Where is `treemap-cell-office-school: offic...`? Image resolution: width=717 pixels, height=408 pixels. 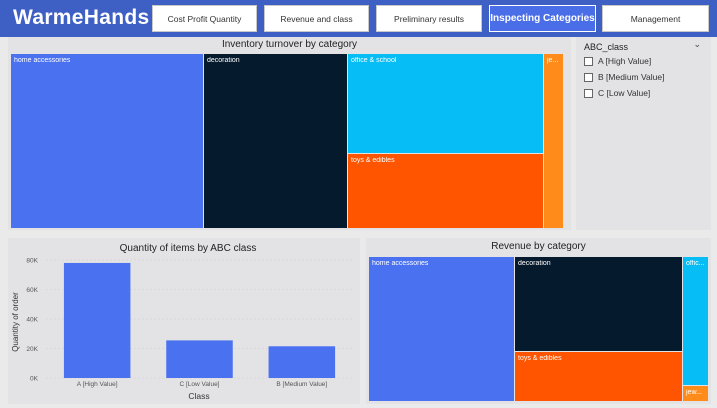
treemap-cell-office-school: offic... is located at coordinates (695, 321).